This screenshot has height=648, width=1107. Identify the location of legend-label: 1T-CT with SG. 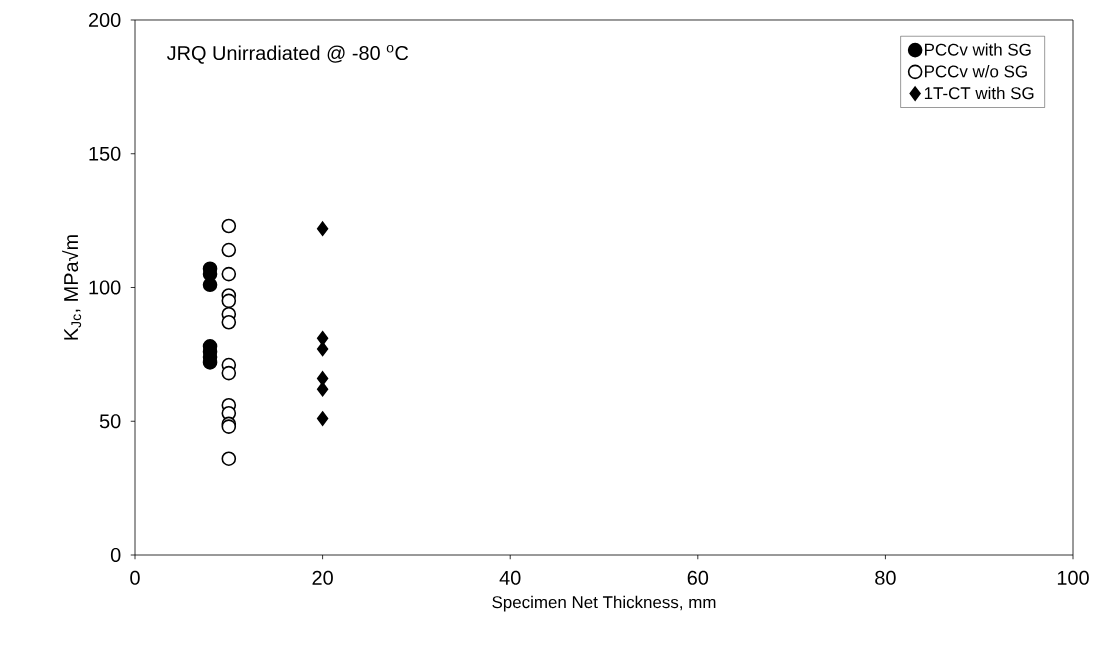
(979, 93).